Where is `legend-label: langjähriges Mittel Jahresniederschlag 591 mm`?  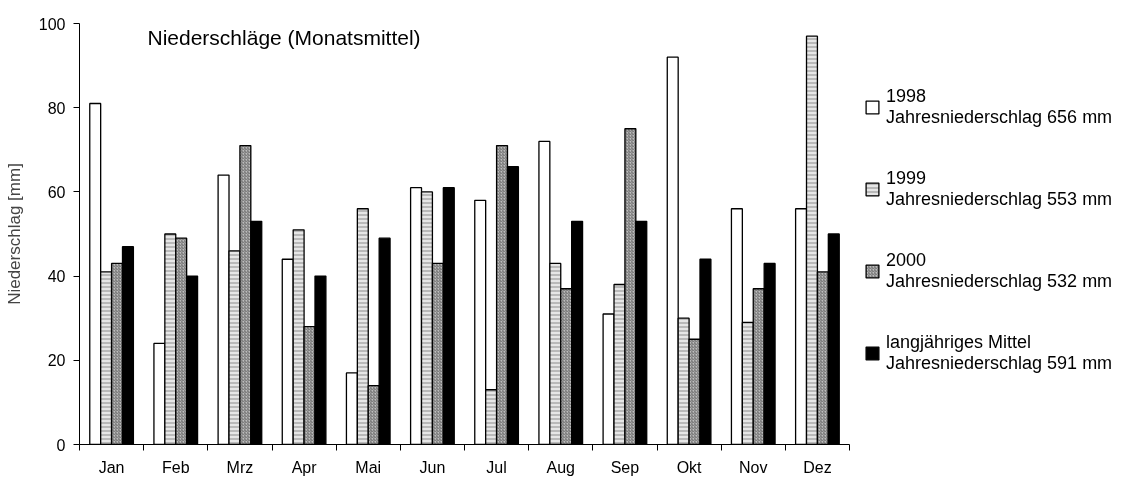 legend-label: langjähriges Mittel Jahresniederschlag 591 mm is located at coordinates (999, 353).